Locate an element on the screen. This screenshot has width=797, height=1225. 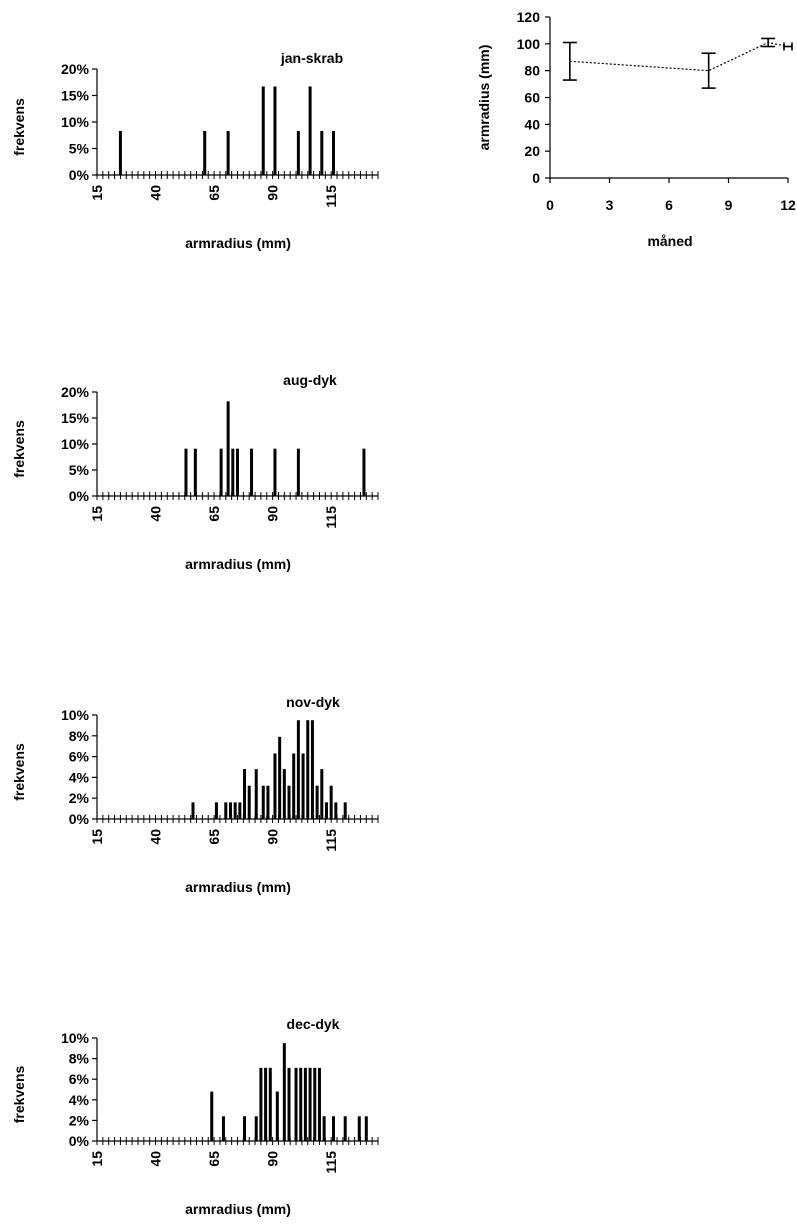
x-axis-label: måned is located at coordinates (669, 241).